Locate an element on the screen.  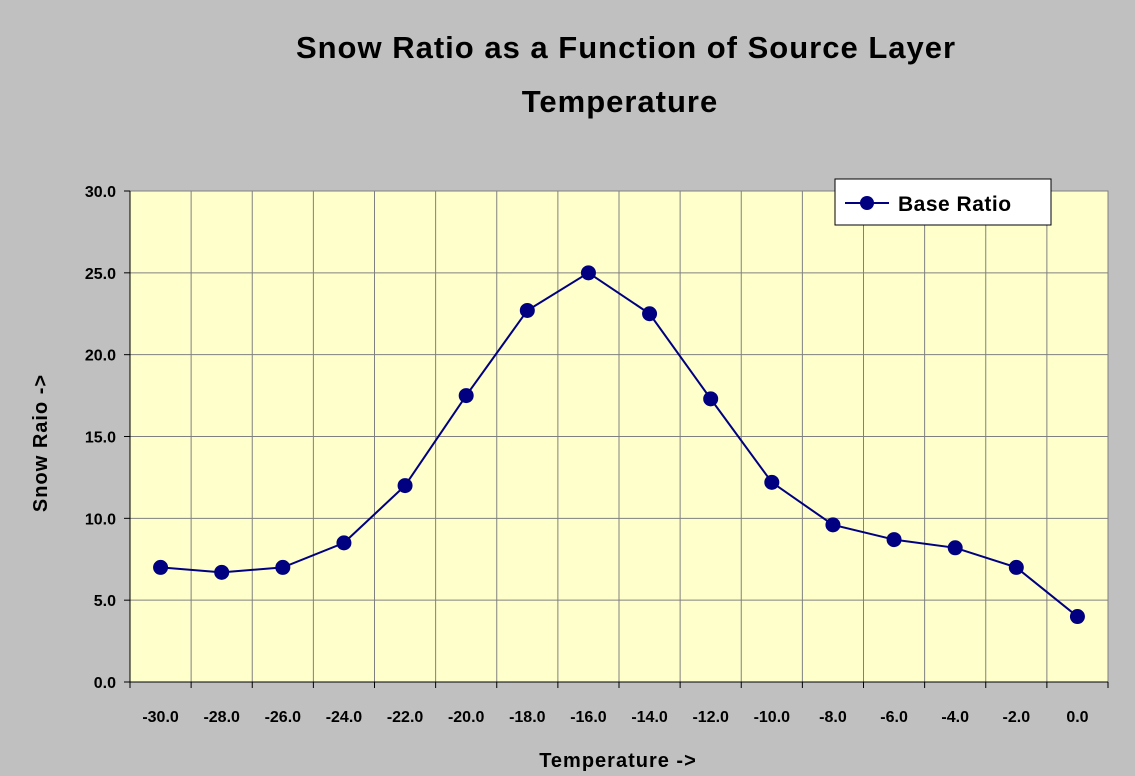
x-tick-label: -4.0 is located at coordinates (955, 717).